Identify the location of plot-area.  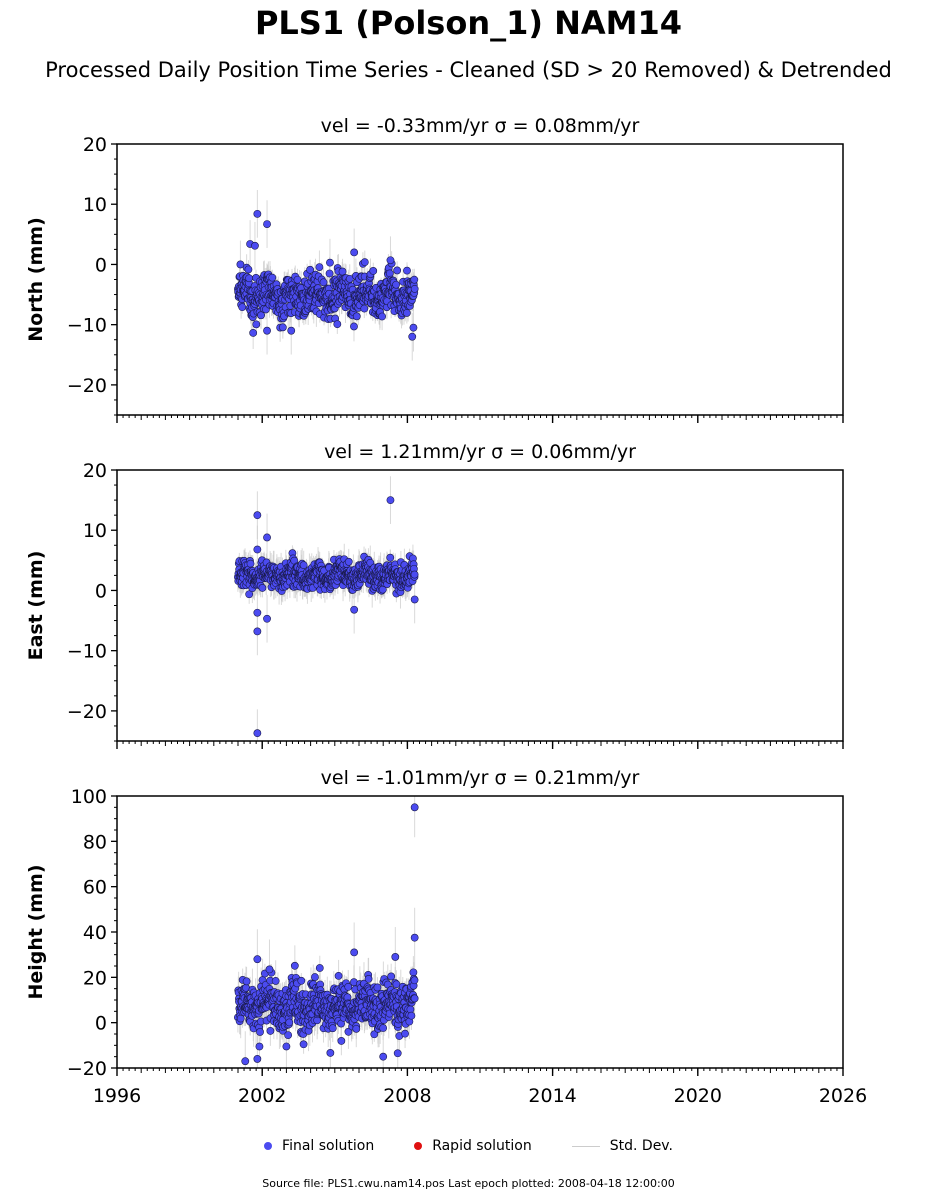
(326, 275).